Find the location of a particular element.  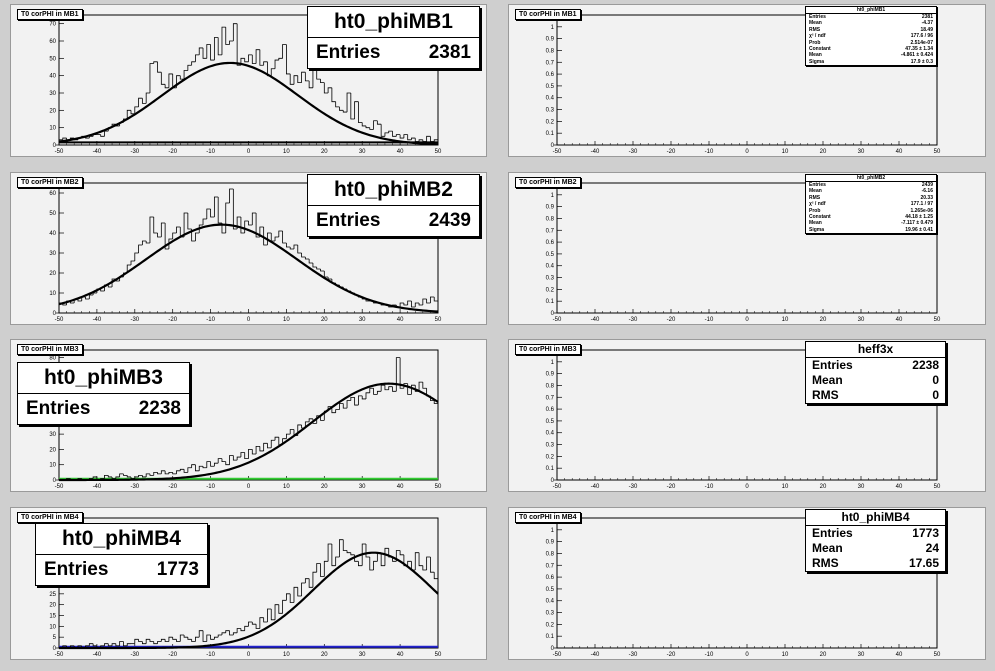

y-tick-label: 0.5 is located at coordinates (550, 422).